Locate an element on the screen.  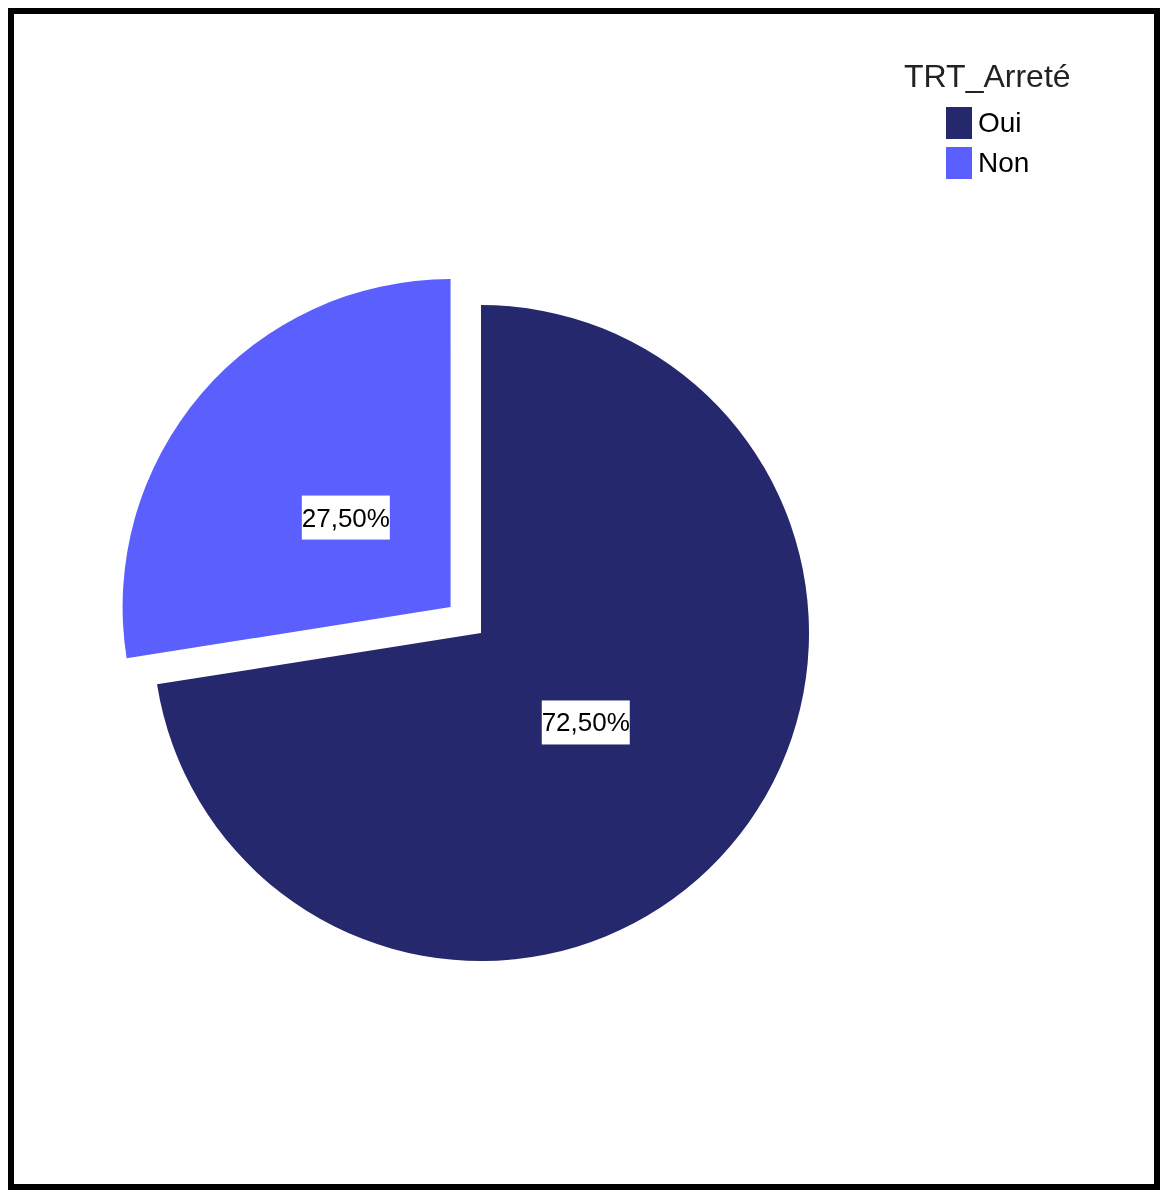
data-label: 72,50% is located at coordinates (585, 722).